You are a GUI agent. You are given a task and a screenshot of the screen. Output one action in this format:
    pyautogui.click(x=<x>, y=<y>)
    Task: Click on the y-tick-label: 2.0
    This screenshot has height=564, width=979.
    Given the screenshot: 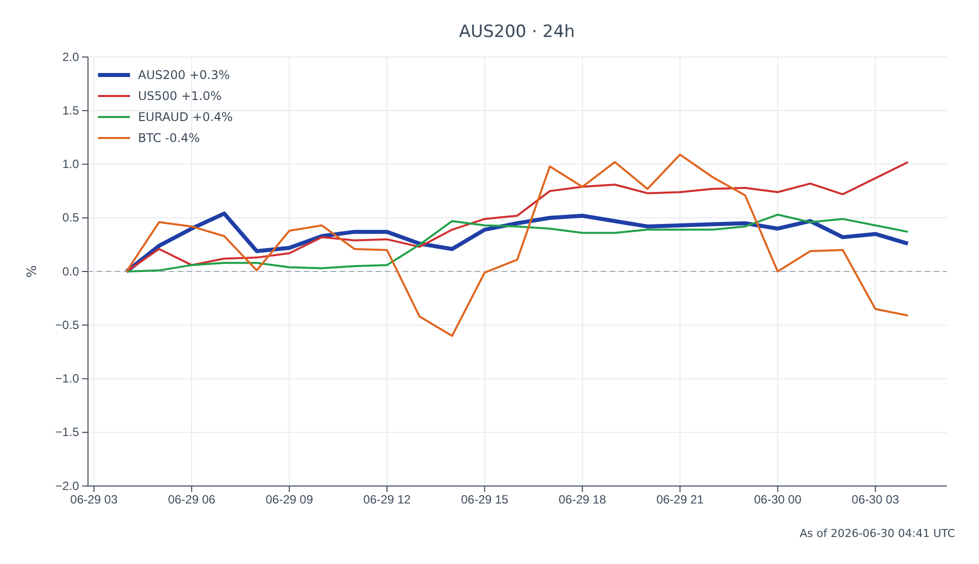 What is the action you would take?
    pyautogui.click(x=71, y=57)
    